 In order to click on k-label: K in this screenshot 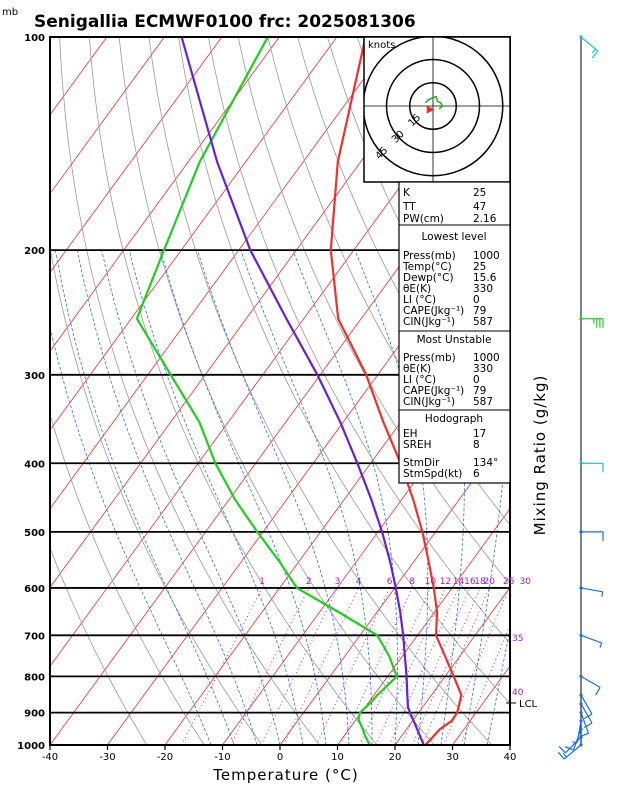, I will do `click(407, 193)`.